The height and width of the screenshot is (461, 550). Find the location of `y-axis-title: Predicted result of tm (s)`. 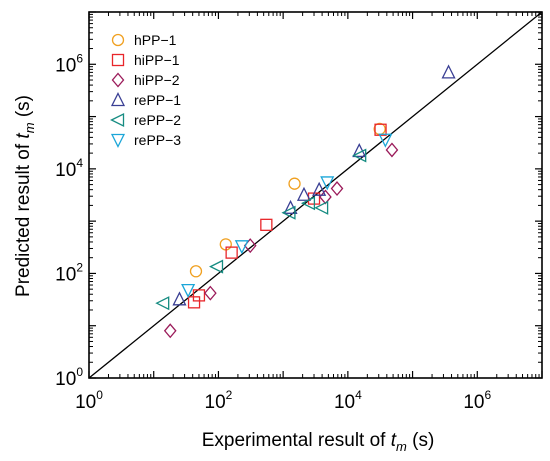

y-axis-title: Predicted result of tm (s) is located at coordinates (25, 196).